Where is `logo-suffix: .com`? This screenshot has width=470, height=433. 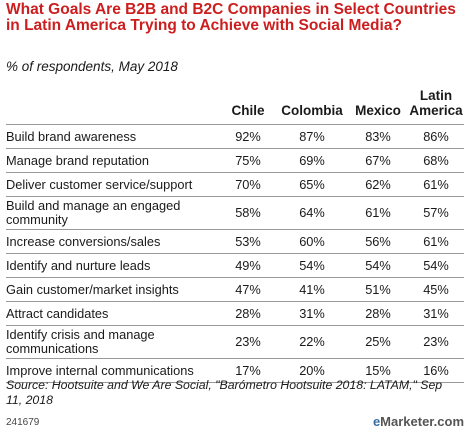 logo-suffix: .com is located at coordinates (448, 421).